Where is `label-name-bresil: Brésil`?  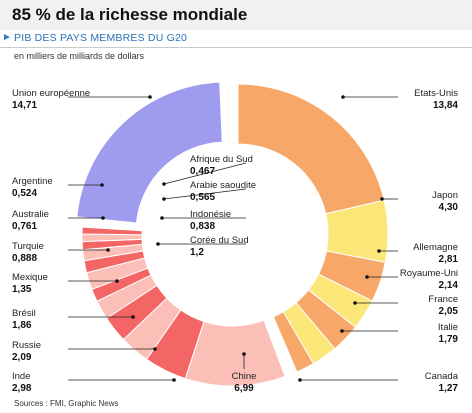 label-name-bresil: Brésil is located at coordinates (24, 313).